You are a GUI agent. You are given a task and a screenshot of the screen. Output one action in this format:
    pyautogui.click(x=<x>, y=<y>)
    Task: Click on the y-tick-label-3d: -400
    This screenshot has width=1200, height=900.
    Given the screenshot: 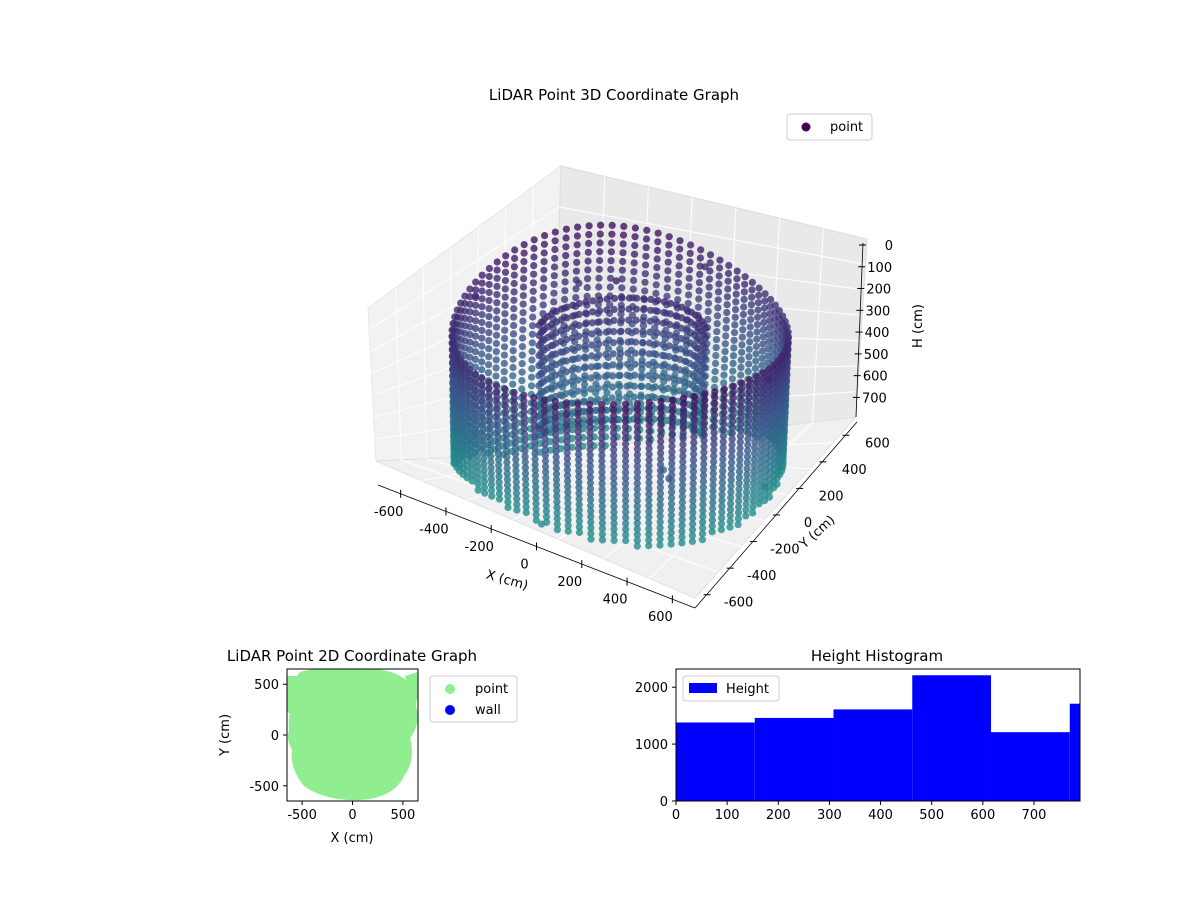 What is the action you would take?
    pyautogui.click(x=762, y=576)
    